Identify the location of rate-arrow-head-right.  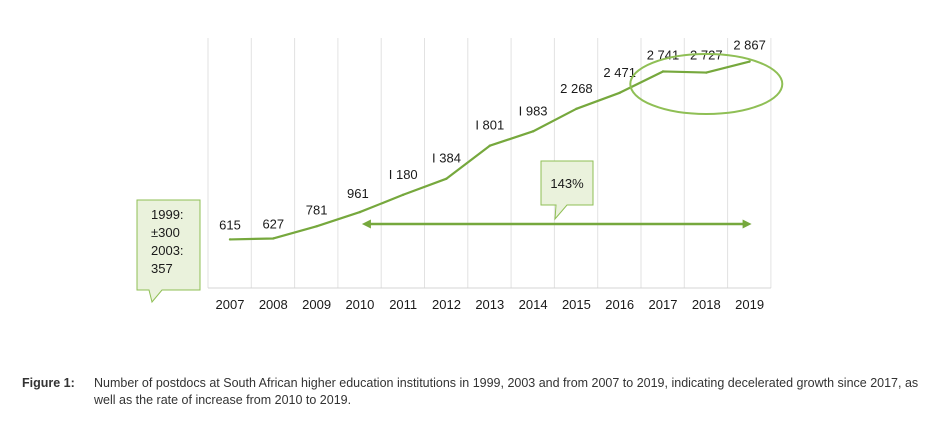
(747, 224).